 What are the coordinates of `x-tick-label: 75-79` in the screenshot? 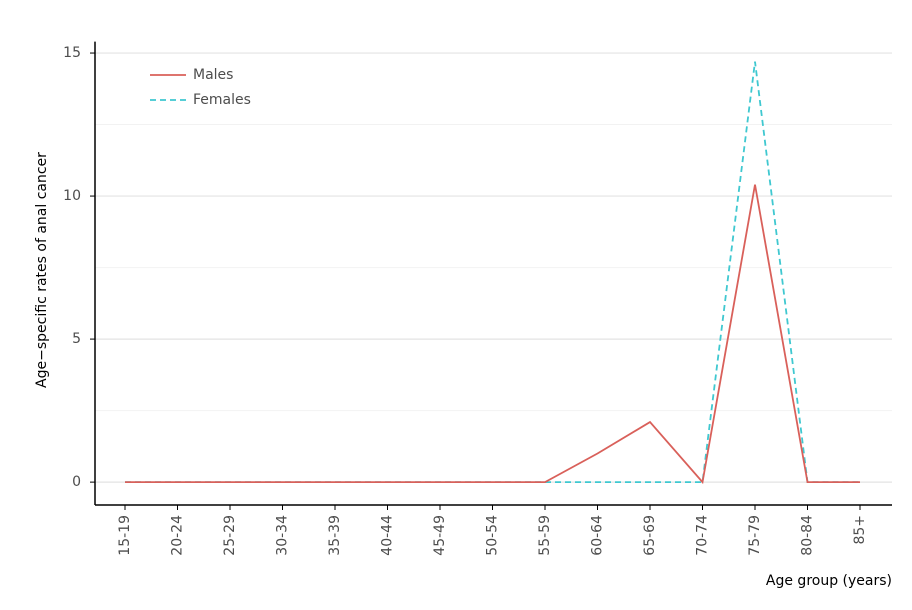 It's located at (755, 535).